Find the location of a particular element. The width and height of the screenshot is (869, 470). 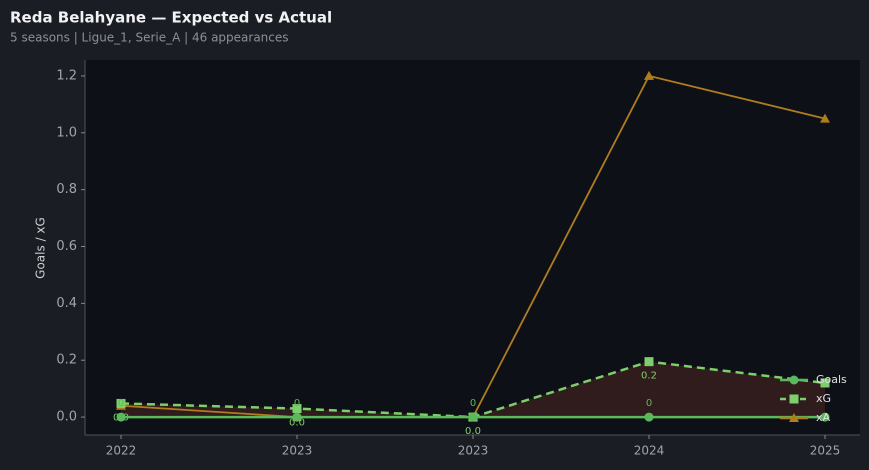

y-tick-label: 0.2 is located at coordinates (66, 360).